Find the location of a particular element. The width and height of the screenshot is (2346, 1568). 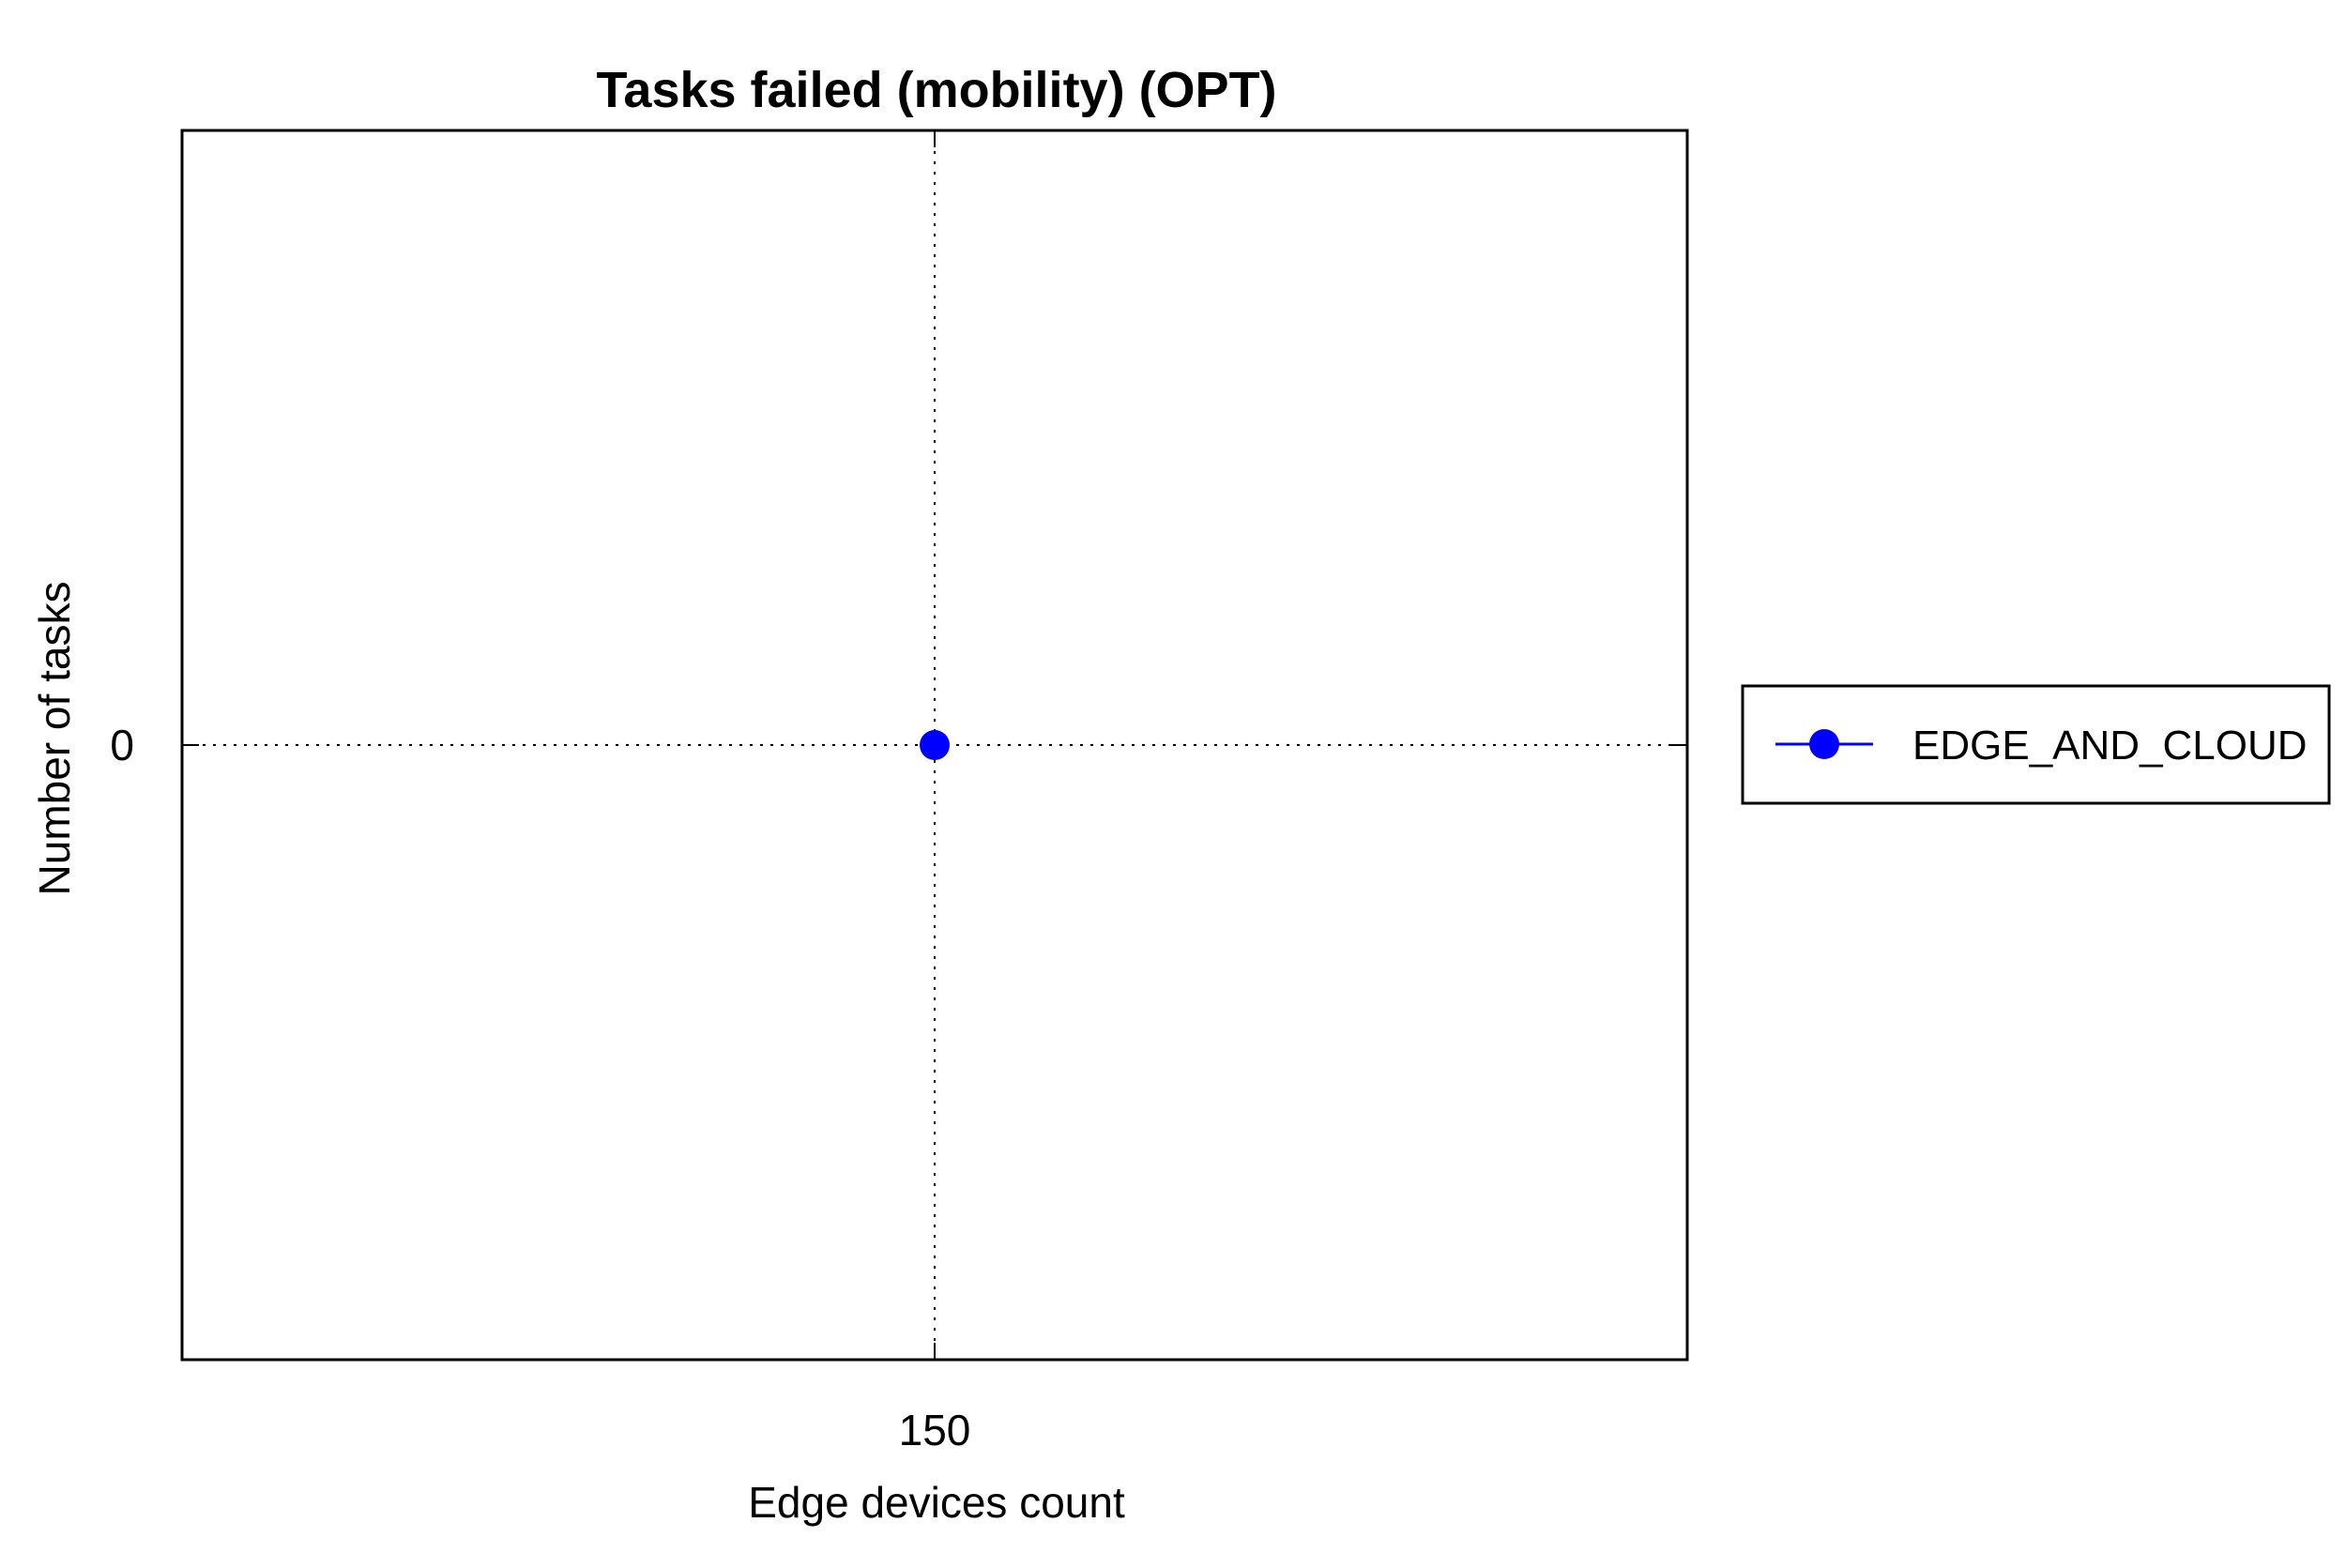

x-tick-label: 150 is located at coordinates (935, 1430).